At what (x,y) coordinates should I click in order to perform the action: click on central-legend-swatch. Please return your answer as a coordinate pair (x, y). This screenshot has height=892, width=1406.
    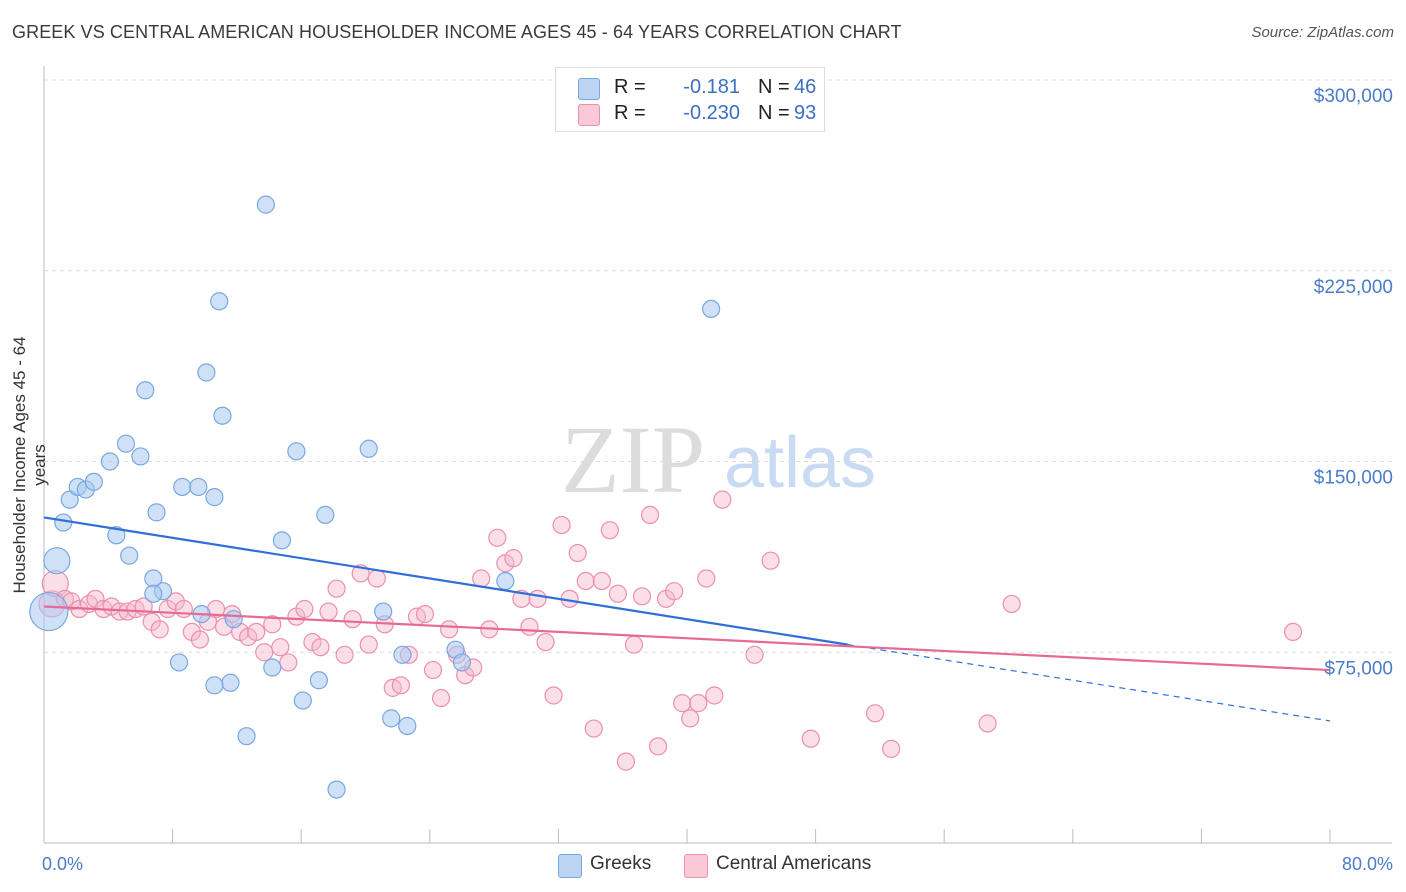
    Looking at the image, I should click on (696, 866).